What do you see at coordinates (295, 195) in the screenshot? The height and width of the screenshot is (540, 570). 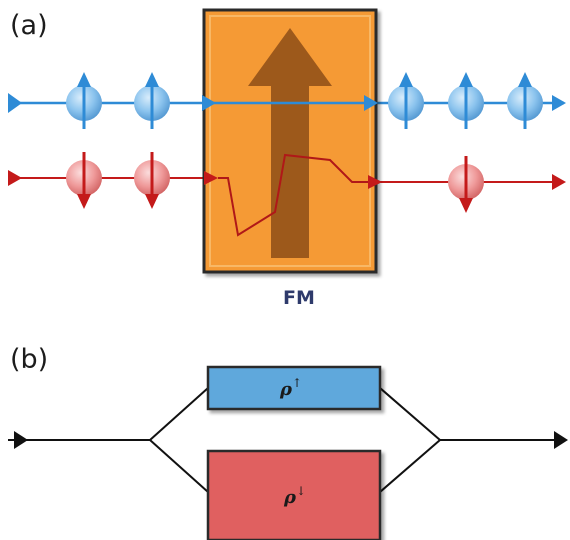 I see `scattered-path-over` at bounding box center [295, 195].